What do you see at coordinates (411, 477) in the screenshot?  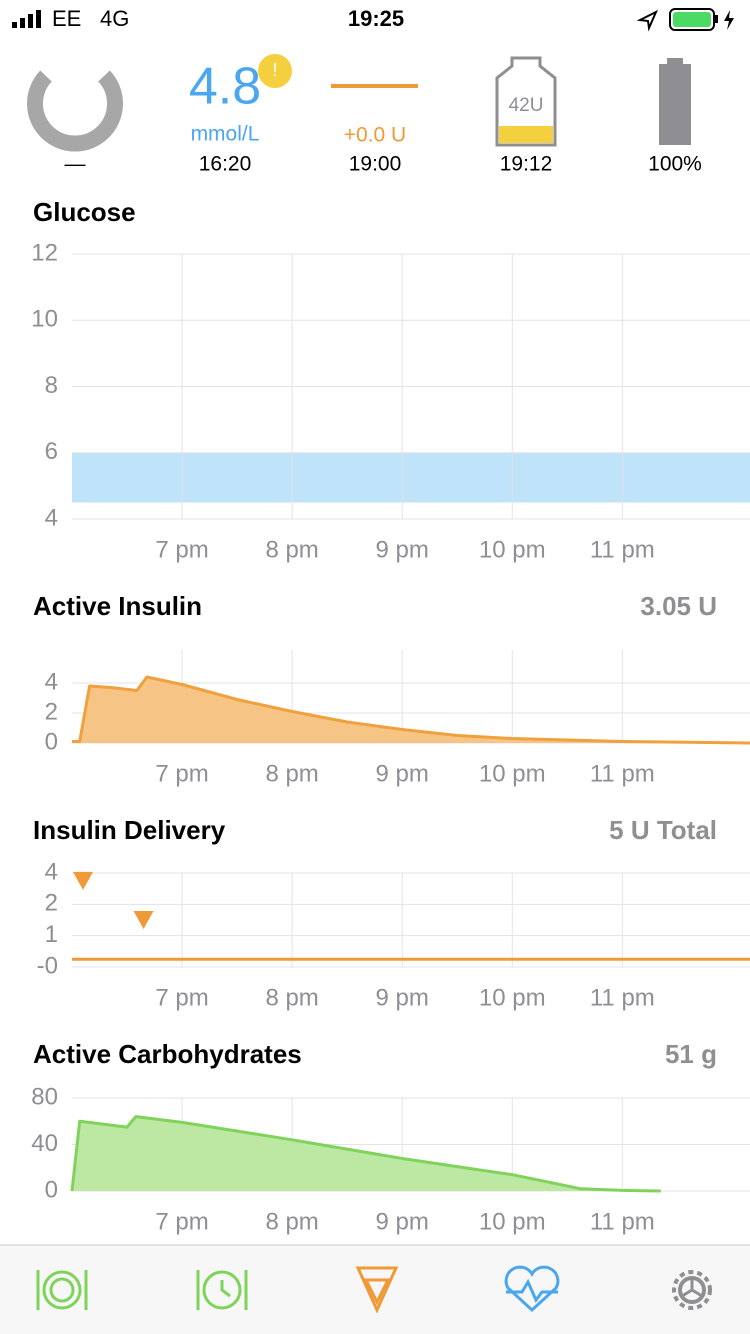 I see `target-range` at bounding box center [411, 477].